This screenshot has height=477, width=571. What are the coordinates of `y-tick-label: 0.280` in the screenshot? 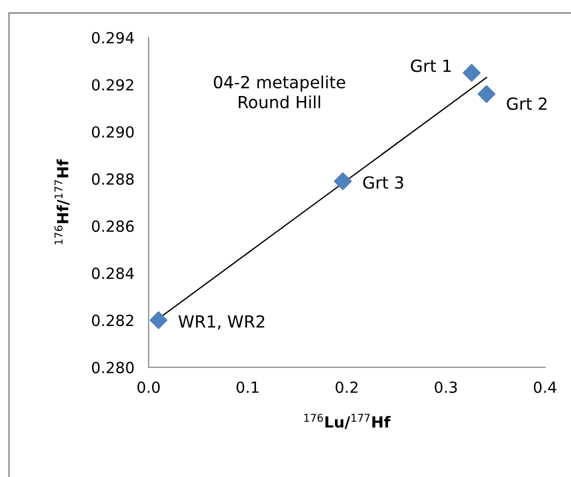 It's located at (113, 368).